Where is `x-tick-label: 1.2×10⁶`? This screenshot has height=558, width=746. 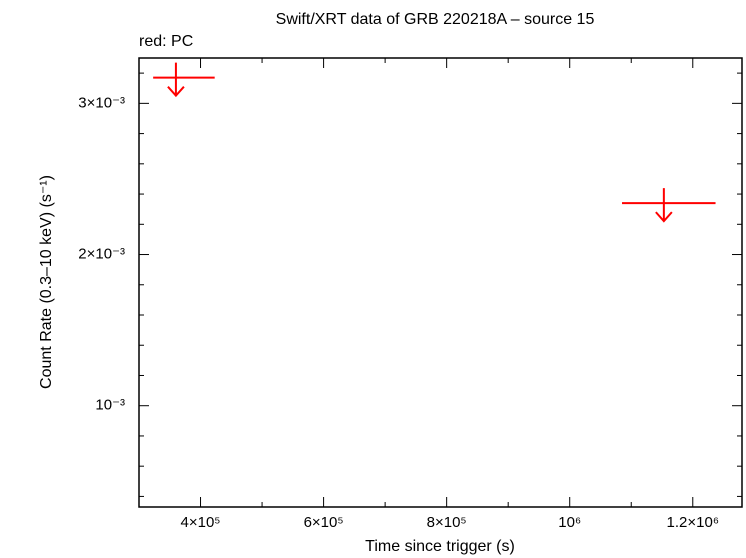 x-tick-label: 1.2×10⁶ is located at coordinates (693, 522).